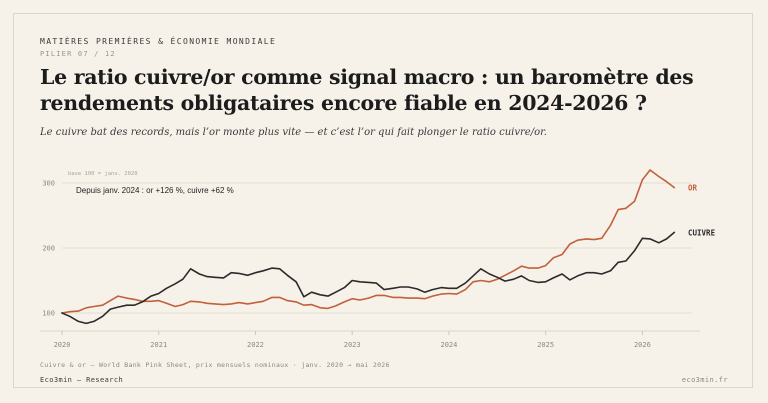 The width and height of the screenshot is (768, 403). What do you see at coordinates (704, 380) in the screenshot?
I see `site-label: eco3min.fr` at bounding box center [704, 380].